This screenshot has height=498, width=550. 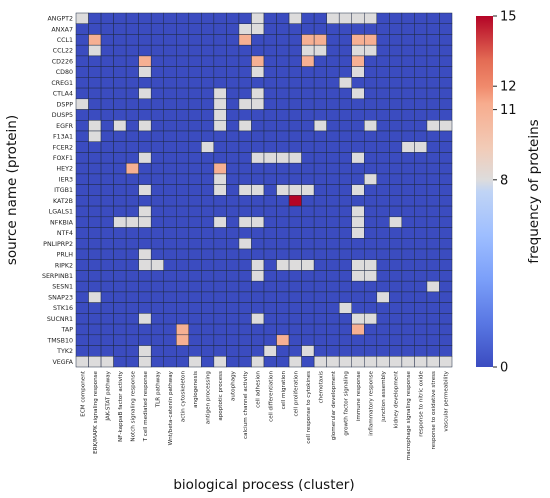 I want to click on y-axis-title: source name (protein), so click(x=12, y=190).